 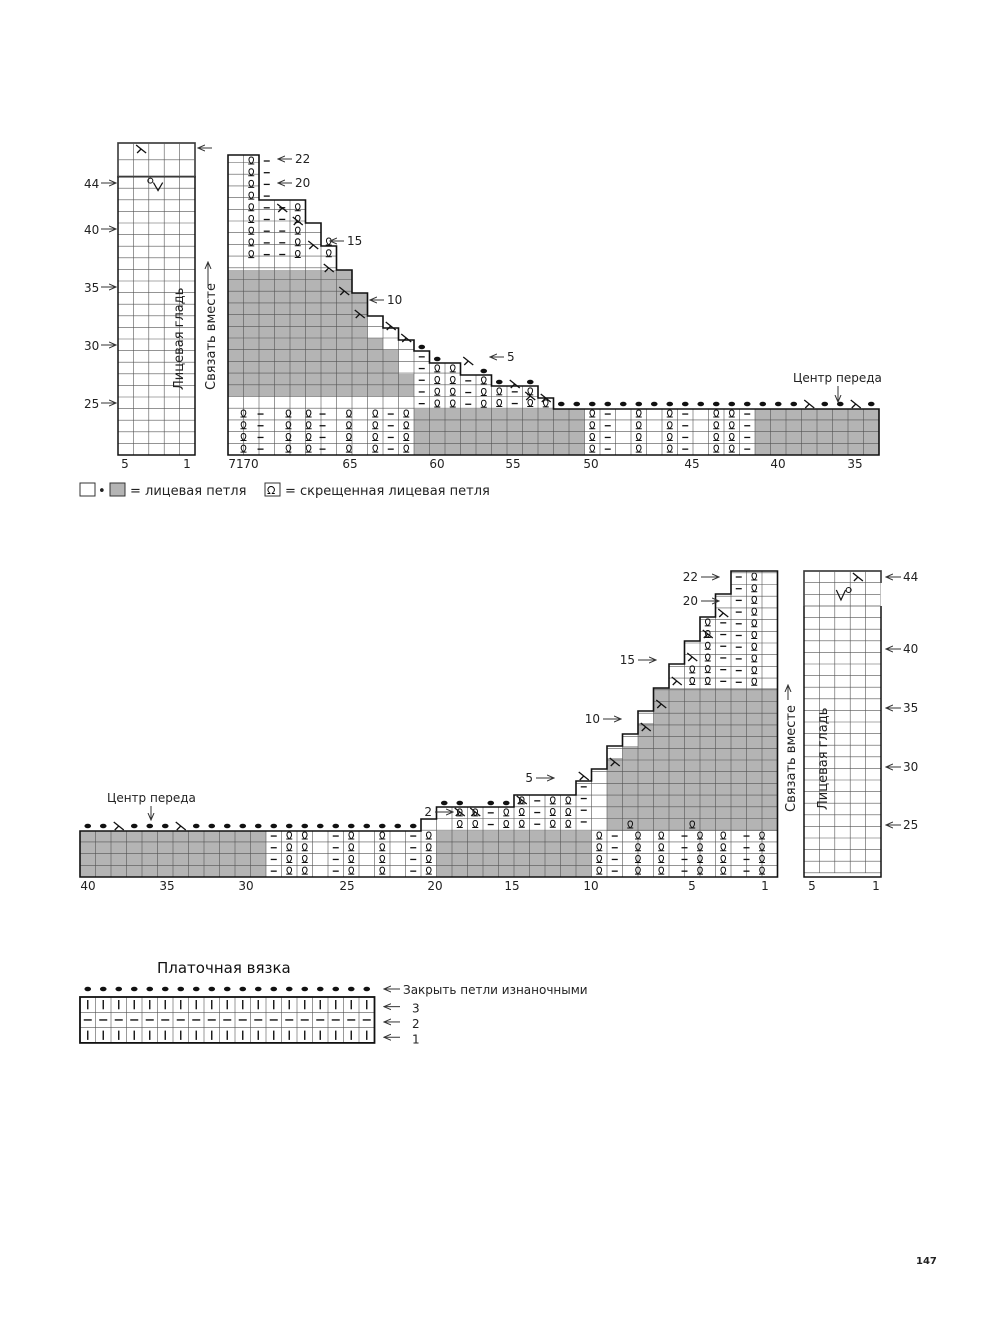 What do you see at coordinates (87, 489) in the screenshot?
I see `legend-knit-white-swatch` at bounding box center [87, 489].